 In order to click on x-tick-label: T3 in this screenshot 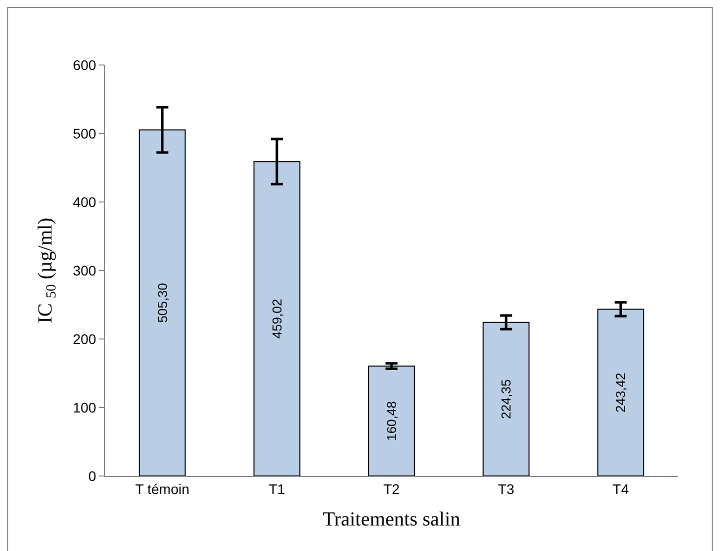, I will do `click(506, 488)`.